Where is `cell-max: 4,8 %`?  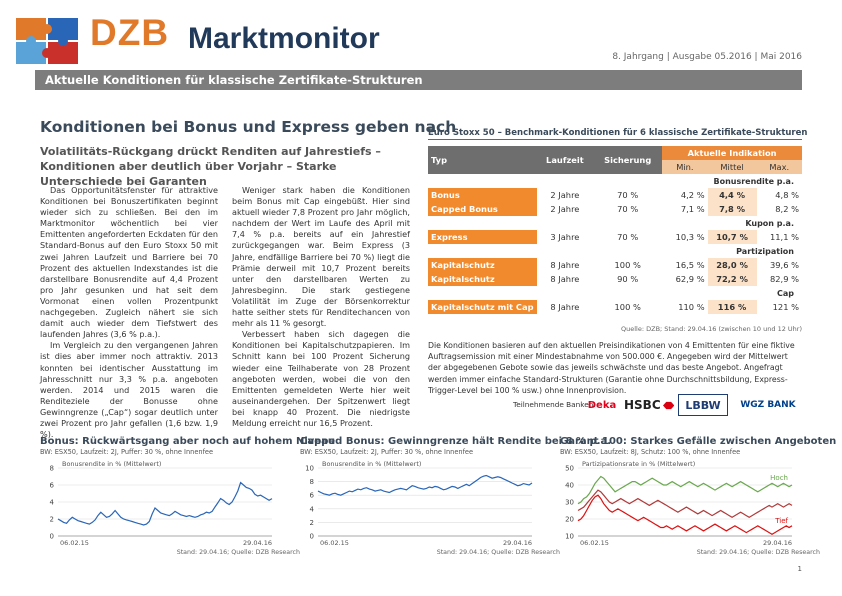 cell-max: 4,8 % is located at coordinates (787, 195).